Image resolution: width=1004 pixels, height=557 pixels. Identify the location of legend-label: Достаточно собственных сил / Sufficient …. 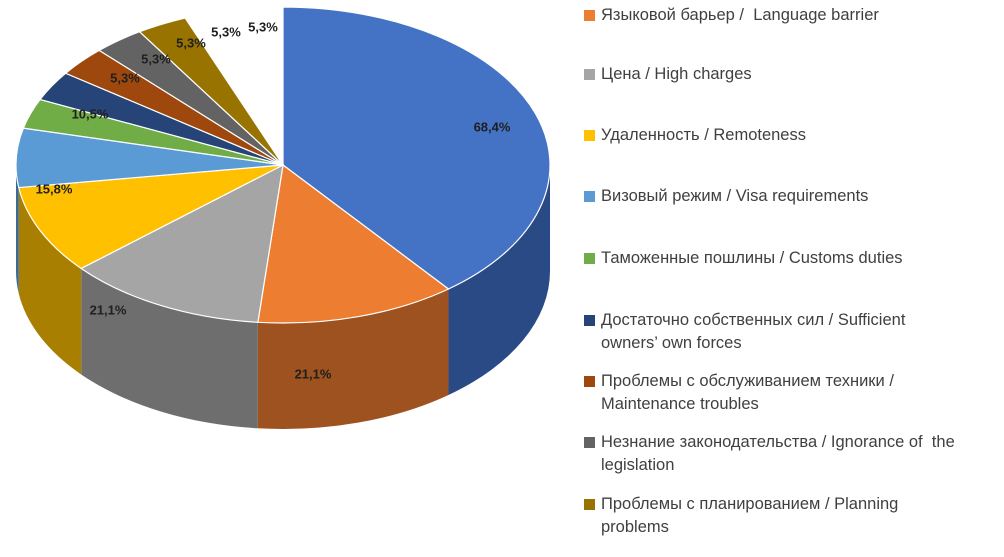
(753, 331).